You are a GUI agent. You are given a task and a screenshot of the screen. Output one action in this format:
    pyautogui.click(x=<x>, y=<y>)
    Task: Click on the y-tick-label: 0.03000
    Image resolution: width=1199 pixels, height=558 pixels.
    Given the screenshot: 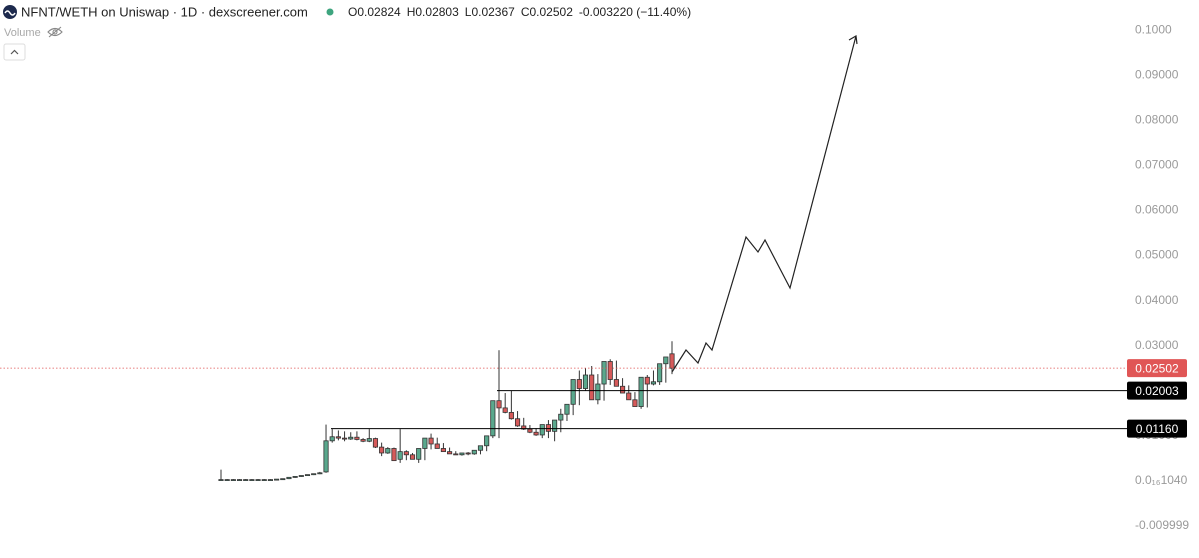 What is the action you would take?
    pyautogui.click(x=1157, y=345)
    